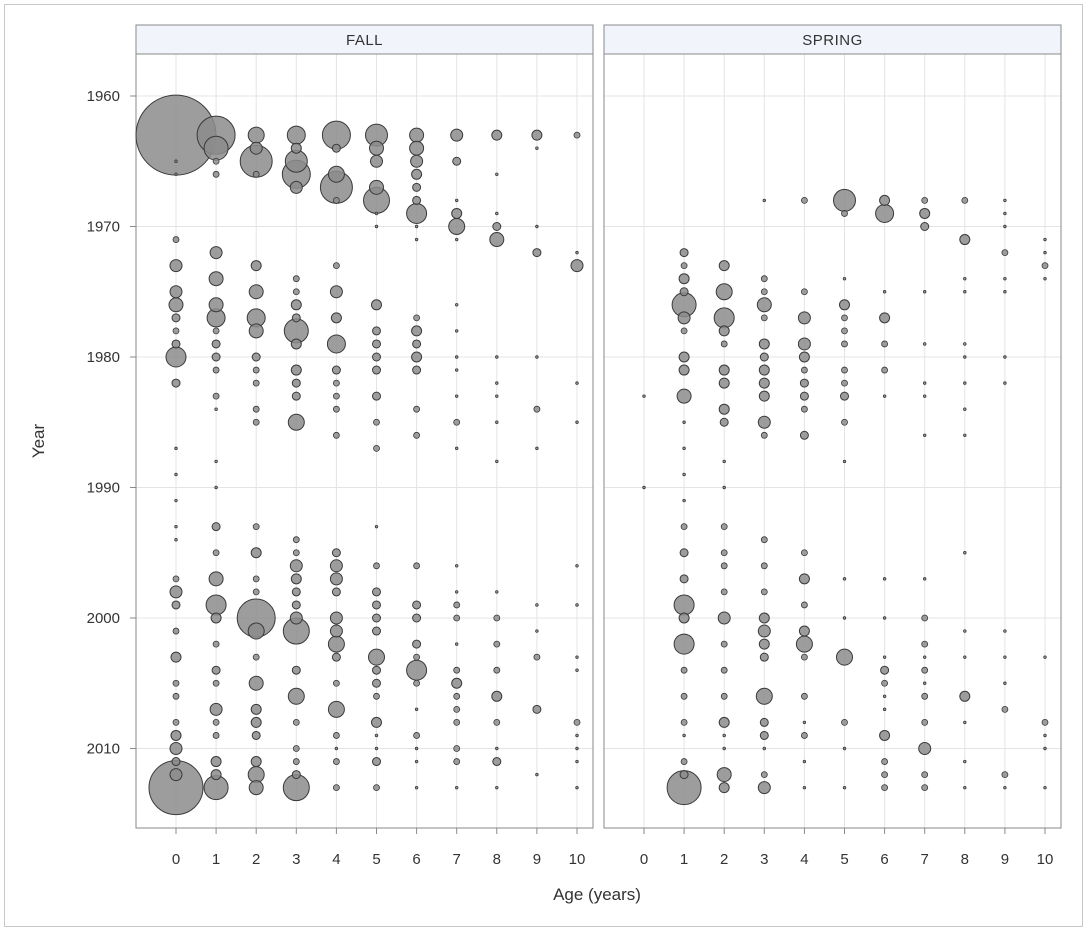 The image size is (1088, 937). I want to click on bubble-fall-age0-2005, so click(176, 683).